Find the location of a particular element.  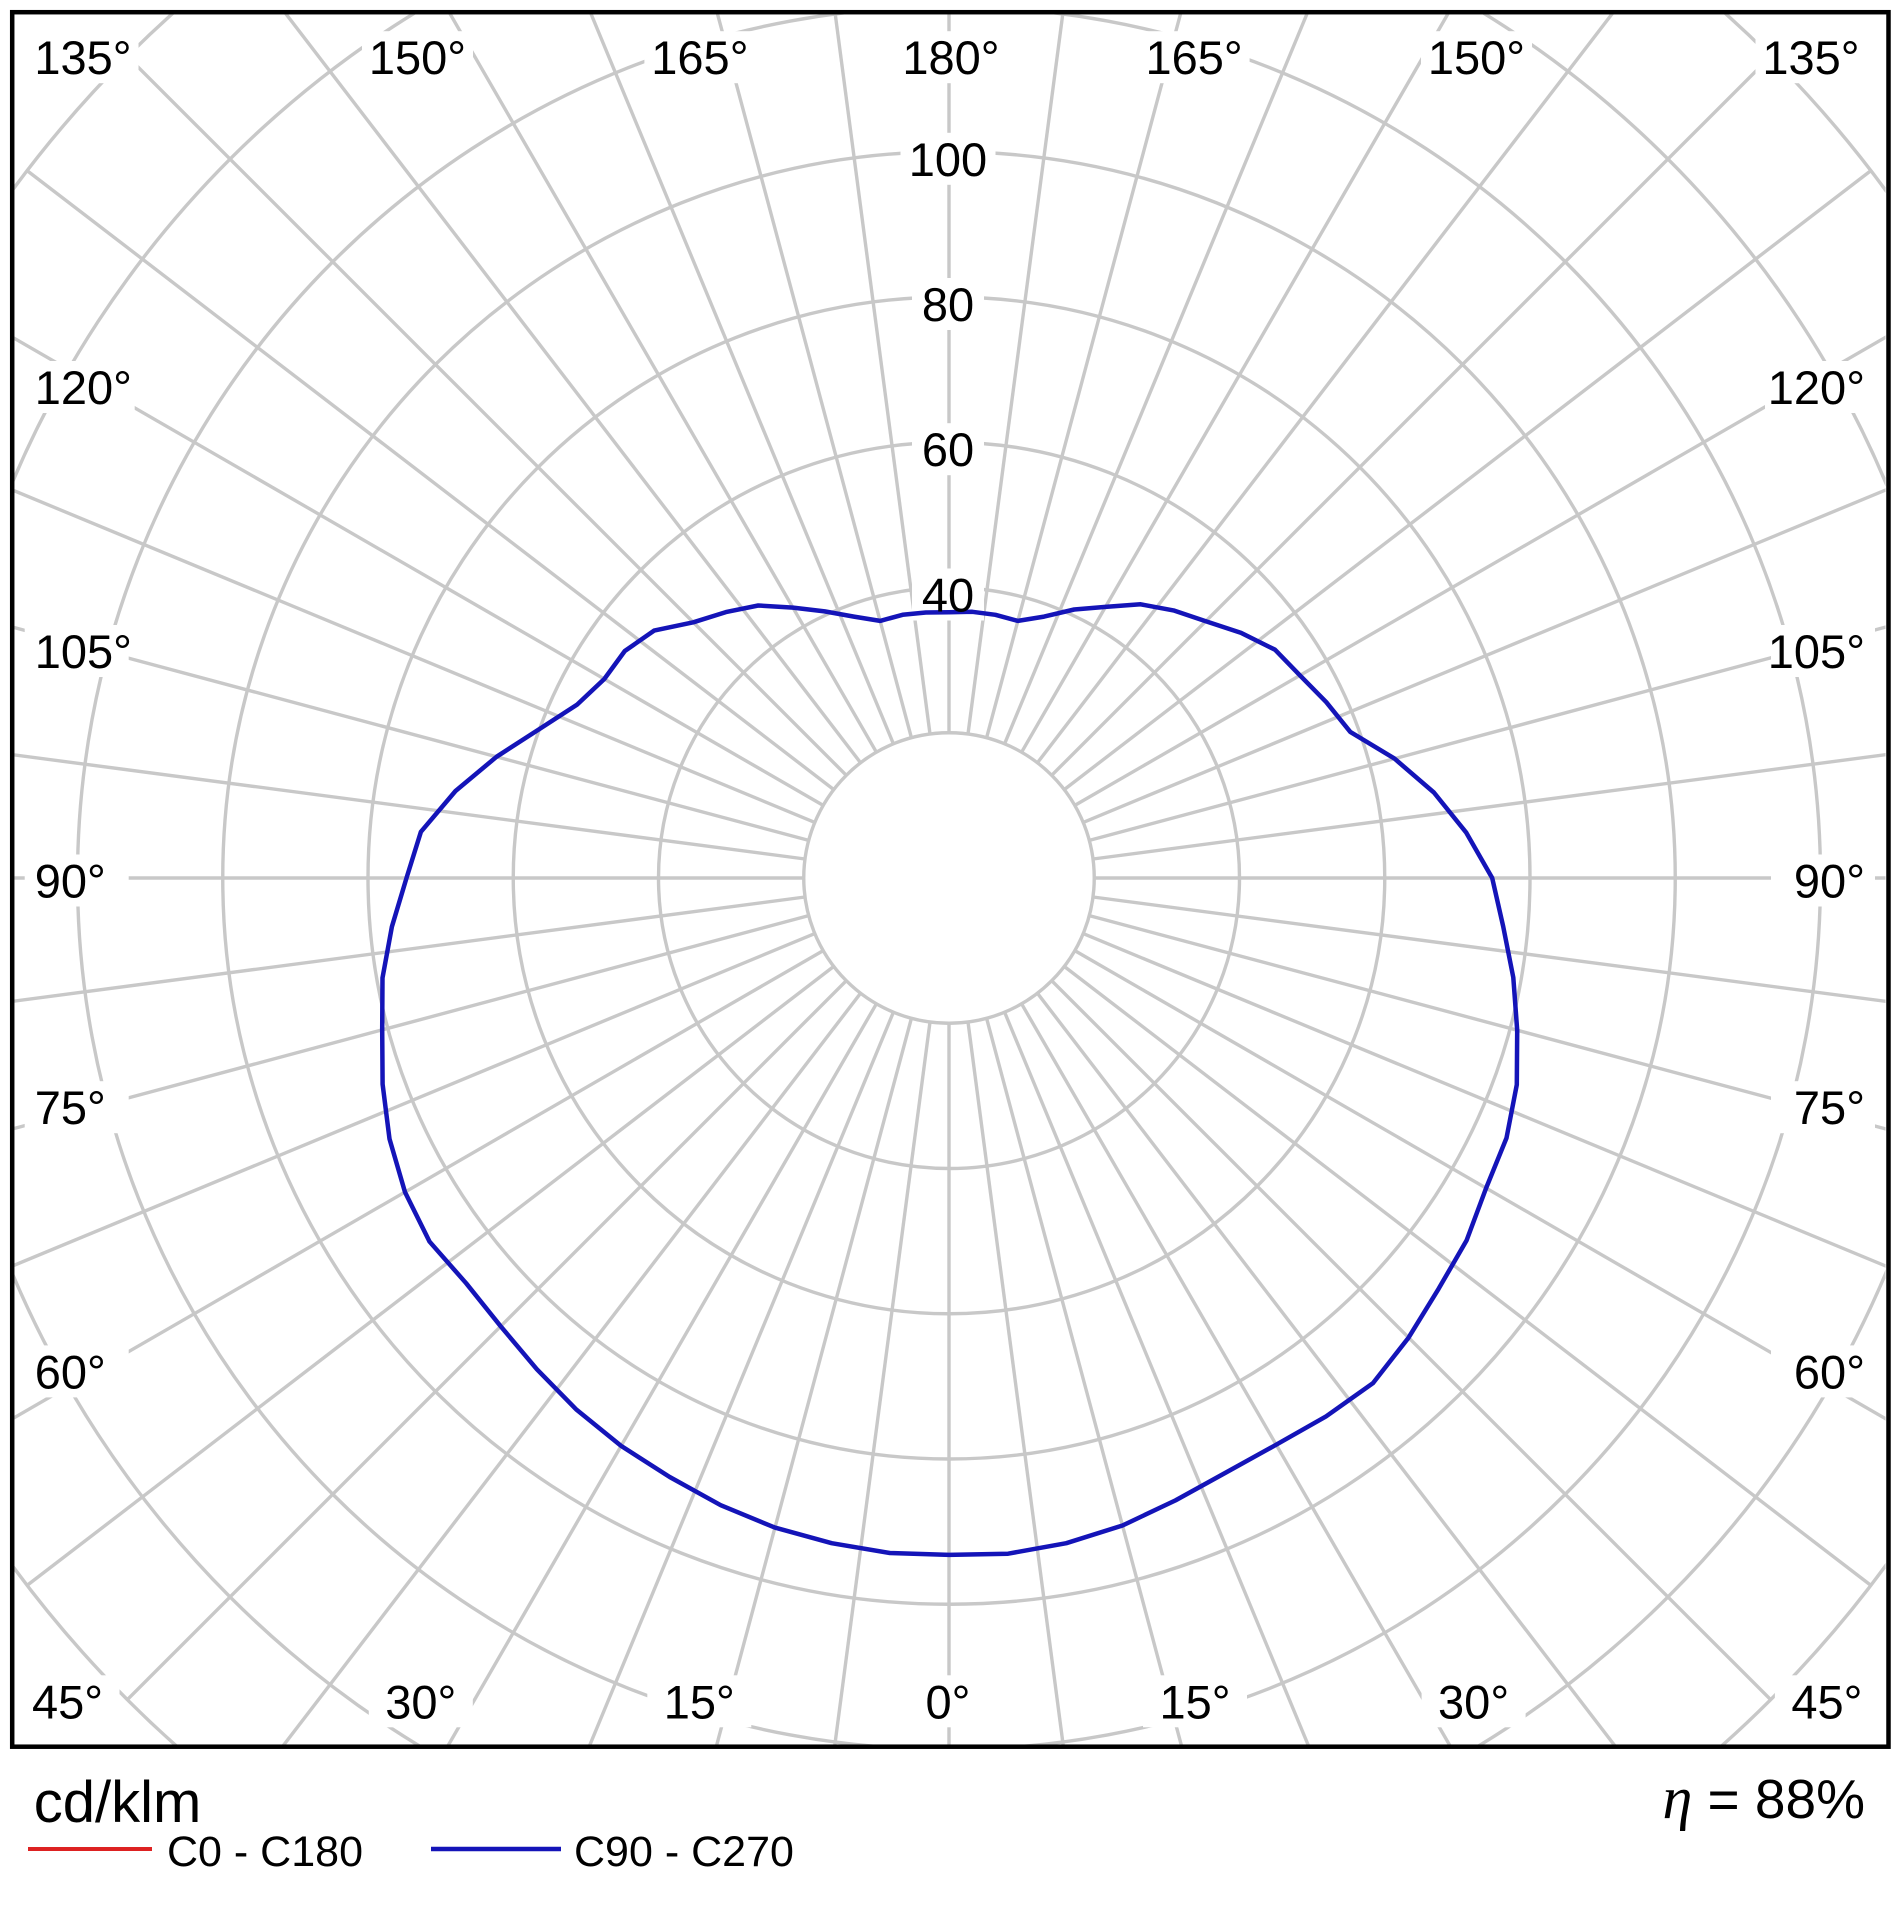

svg-text: η = 88% is located at coordinates (1763, 1798).